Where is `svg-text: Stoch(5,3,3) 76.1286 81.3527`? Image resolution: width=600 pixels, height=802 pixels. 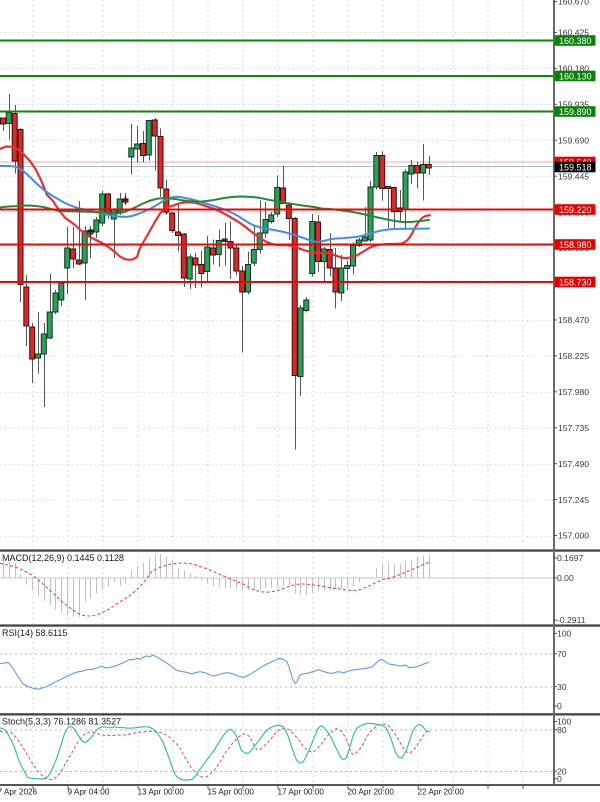
svg-text: Stoch(5,3,3) 76.1286 81.3527 is located at coordinates (61, 722).